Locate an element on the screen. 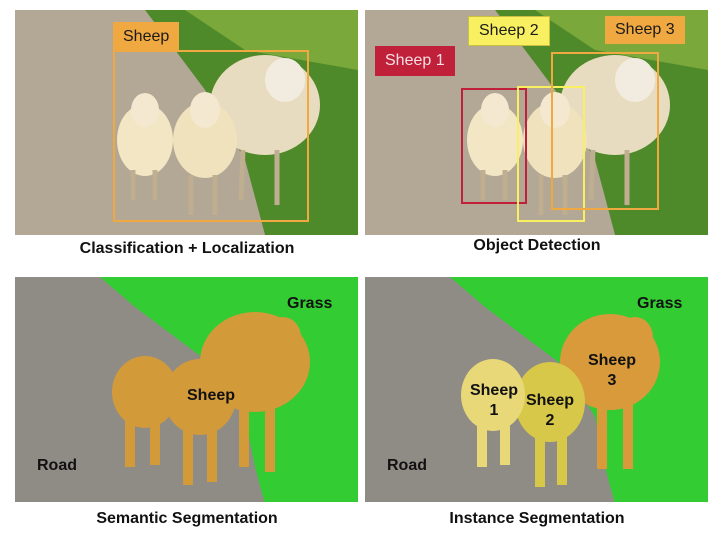  sheep-1-word: Sheep is located at coordinates (493, 390).